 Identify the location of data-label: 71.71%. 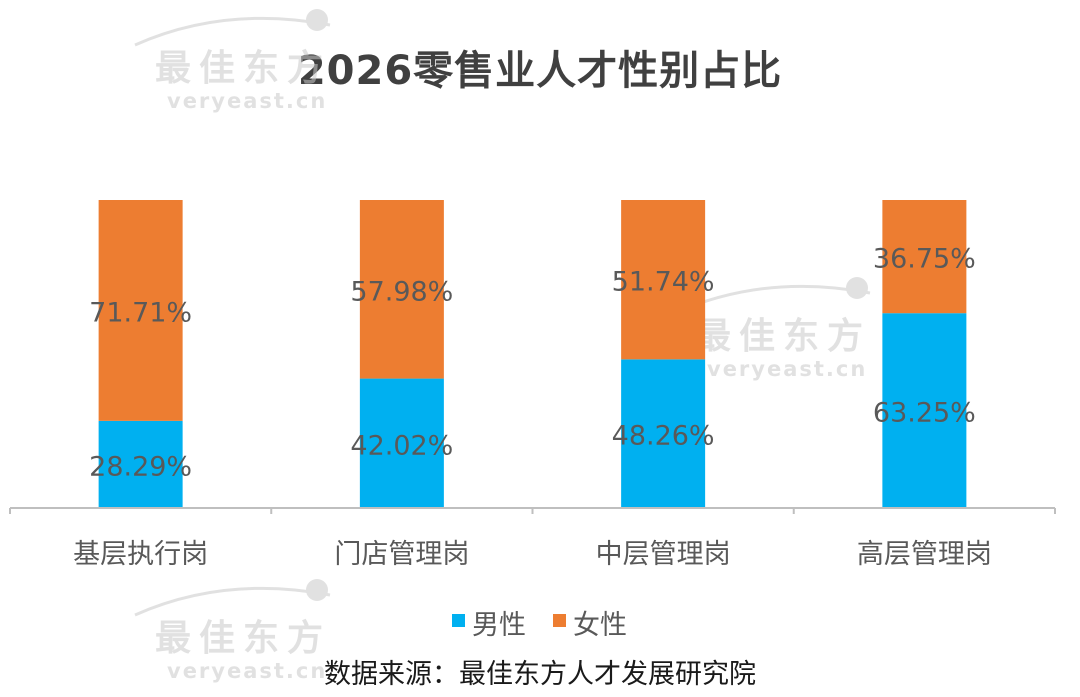
(140, 312).